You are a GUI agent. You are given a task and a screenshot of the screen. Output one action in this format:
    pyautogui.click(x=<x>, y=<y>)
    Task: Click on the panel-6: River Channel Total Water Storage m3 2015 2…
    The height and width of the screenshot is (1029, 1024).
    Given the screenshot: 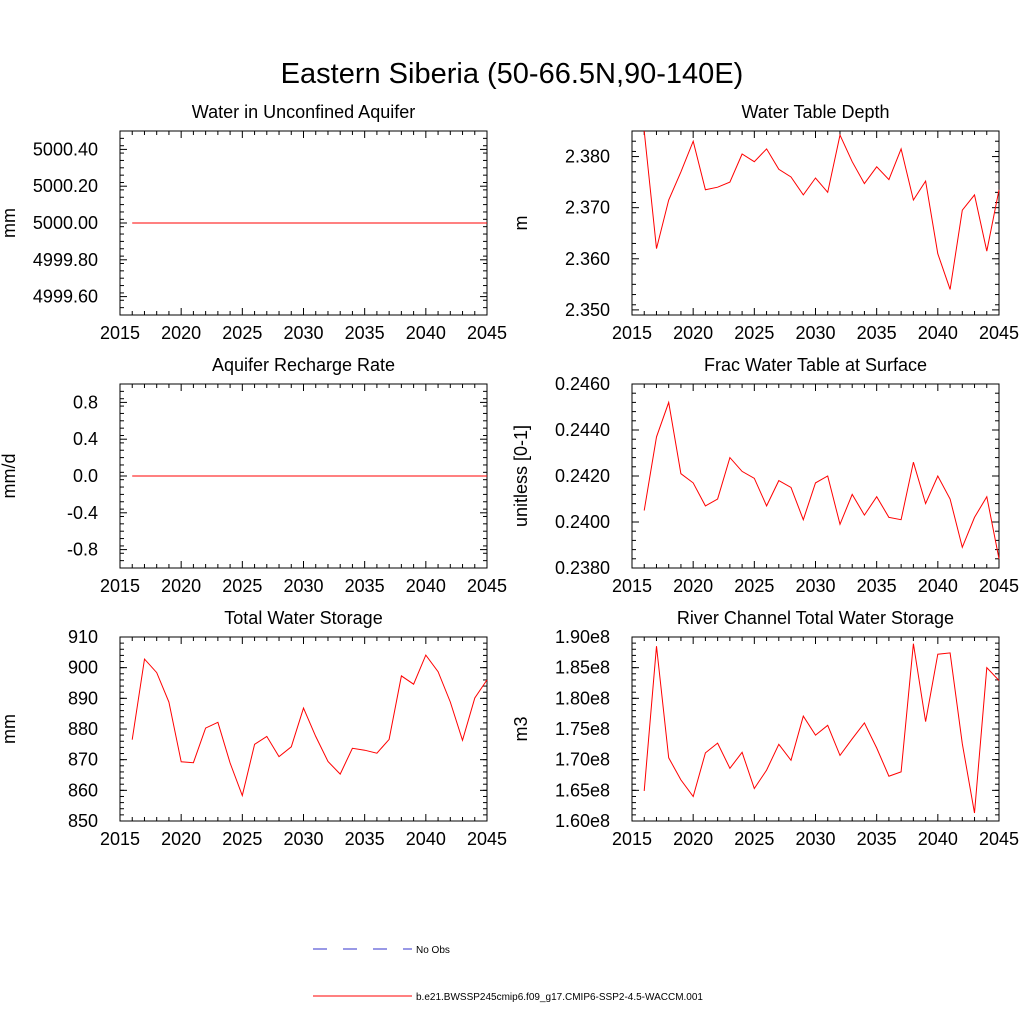 What is the action you would take?
    pyautogui.click(x=765, y=728)
    